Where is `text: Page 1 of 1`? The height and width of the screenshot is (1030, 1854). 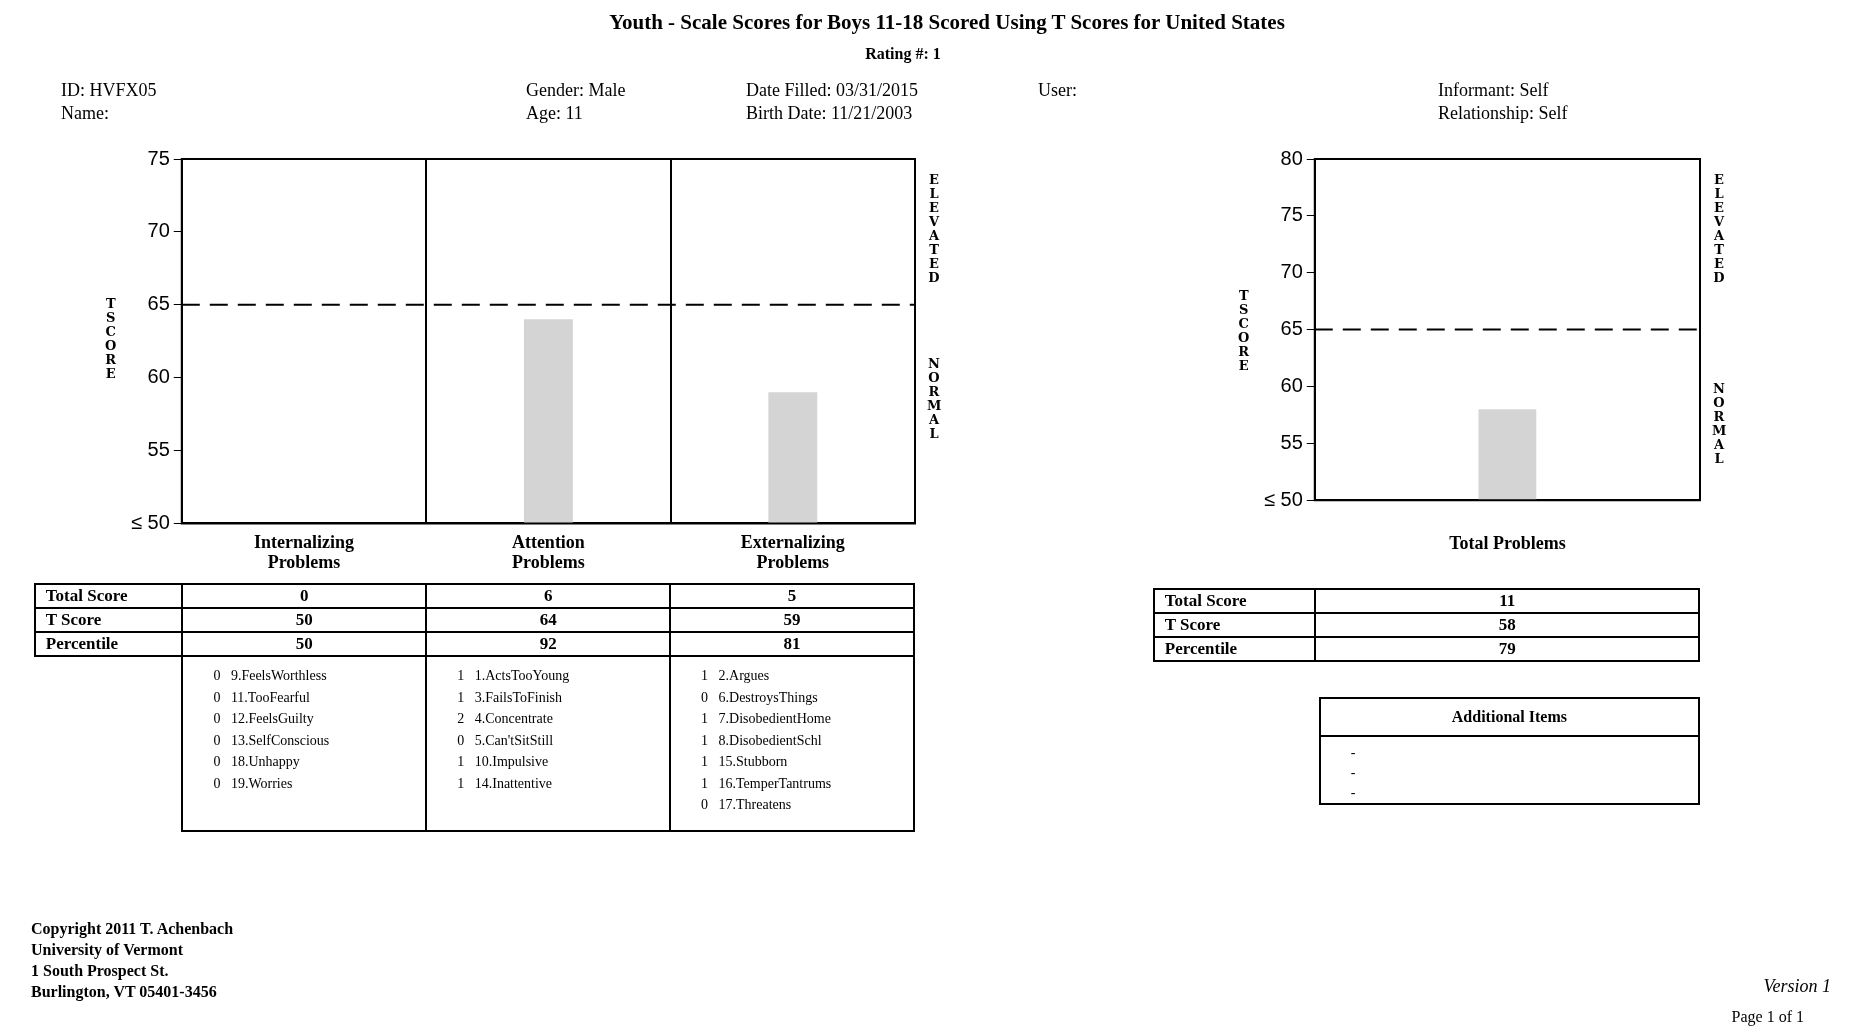 text: Page 1 of 1 is located at coordinates (1767, 1017).